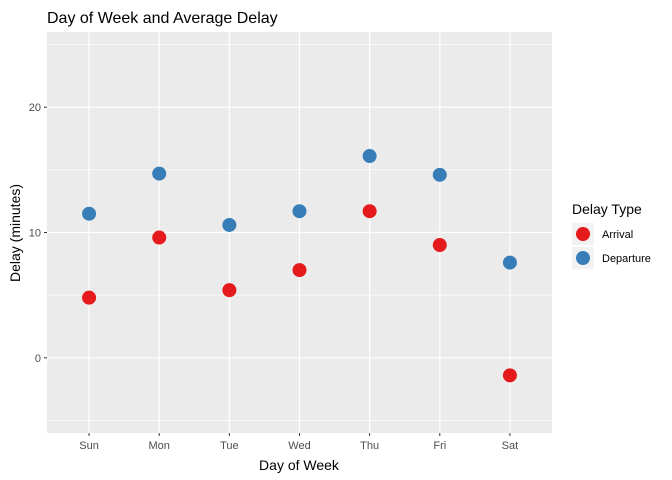 This screenshot has width=672, height=480. I want to click on x-tick-label: Sat, so click(510, 446).